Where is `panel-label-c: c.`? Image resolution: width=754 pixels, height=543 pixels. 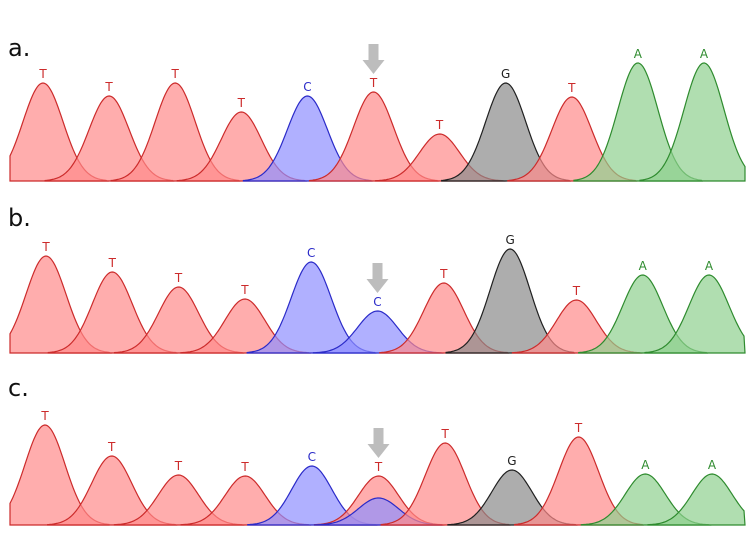
panel-label-c: c. is located at coordinates (18, 388).